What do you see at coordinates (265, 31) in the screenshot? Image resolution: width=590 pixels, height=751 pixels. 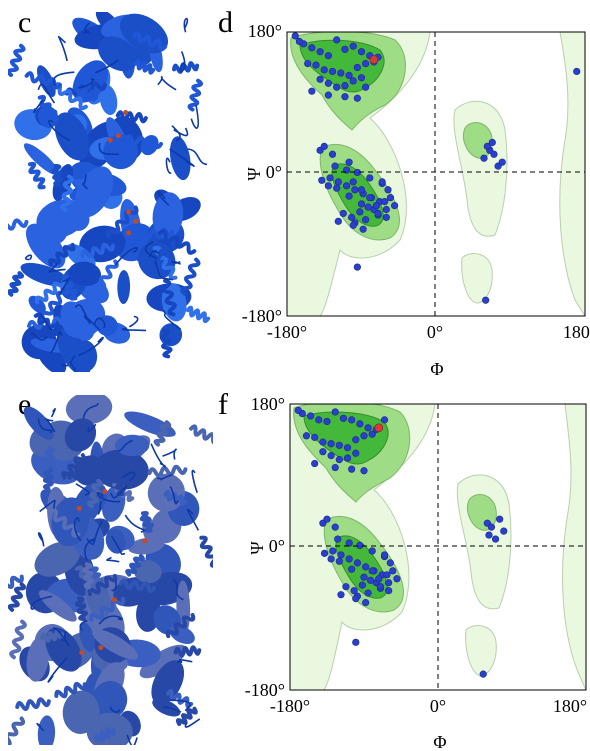 I see `y-tick-label: 180°` at bounding box center [265, 31].